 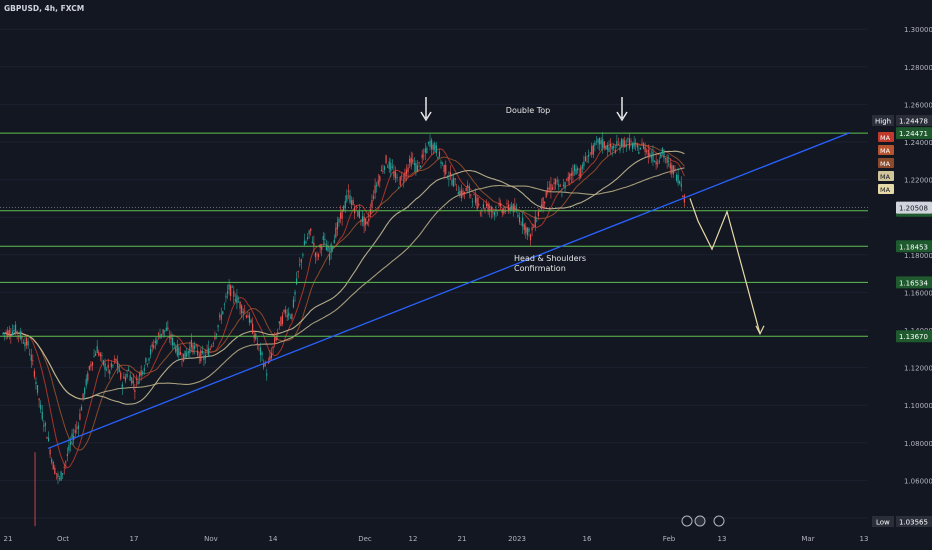 What do you see at coordinates (913, 283) in the screenshot?
I see `level-price-badge: 1.16534` at bounding box center [913, 283].